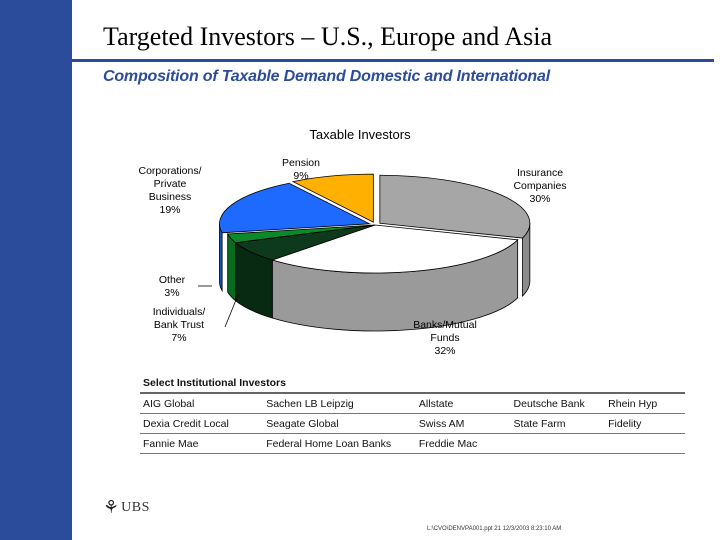 The height and width of the screenshot is (540, 720). I want to click on institutional-investors-heading: Select Institutional Investors, so click(214, 383).